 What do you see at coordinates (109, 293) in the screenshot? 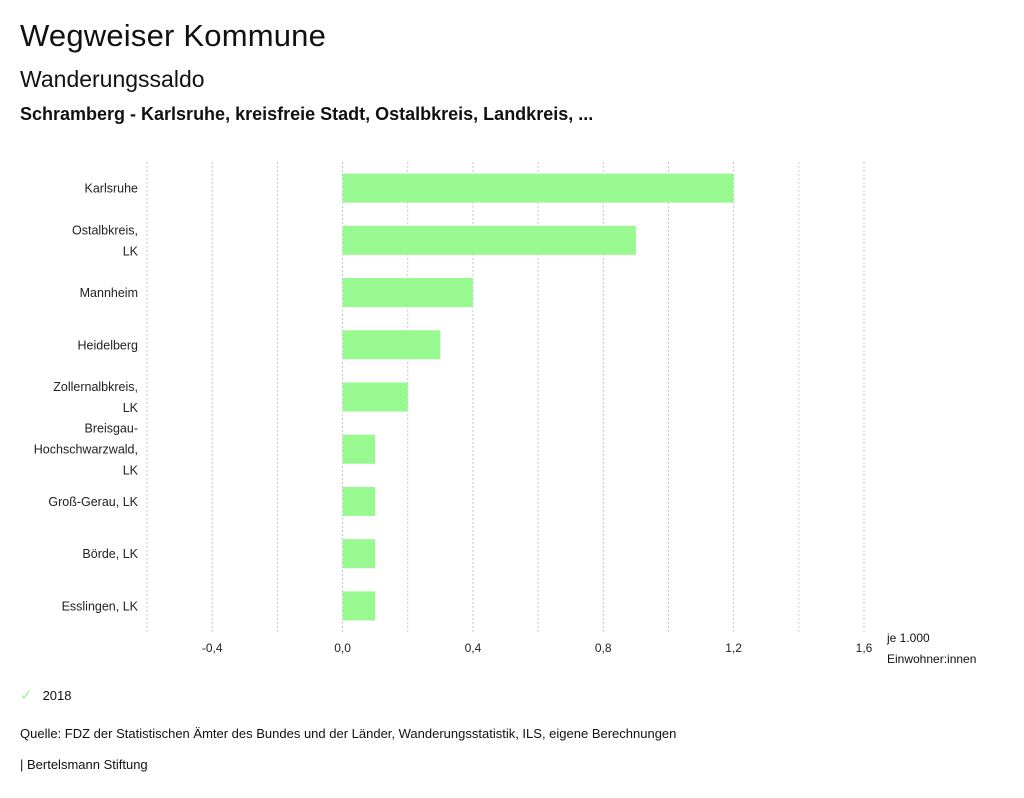
I see `category-label: Mannheim` at bounding box center [109, 293].